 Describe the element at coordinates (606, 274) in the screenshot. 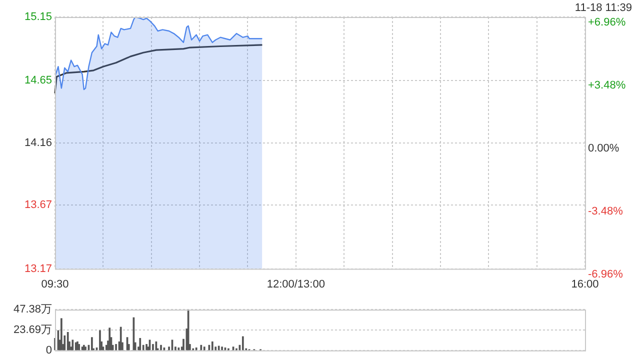

I see `y2-tick-label: -6.96%` at that location.